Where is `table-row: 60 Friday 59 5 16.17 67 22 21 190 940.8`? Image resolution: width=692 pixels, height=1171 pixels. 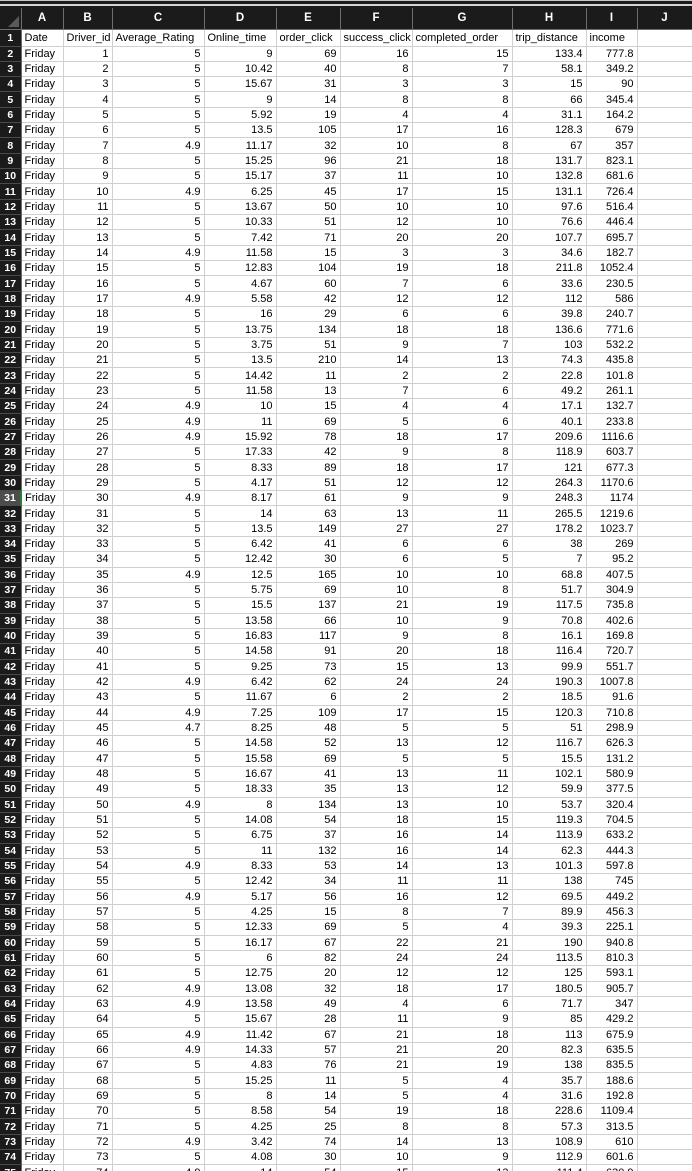 table-row: 60 Friday 59 5 16.17 67 22 21 190 940.8 is located at coordinates (346, 943).